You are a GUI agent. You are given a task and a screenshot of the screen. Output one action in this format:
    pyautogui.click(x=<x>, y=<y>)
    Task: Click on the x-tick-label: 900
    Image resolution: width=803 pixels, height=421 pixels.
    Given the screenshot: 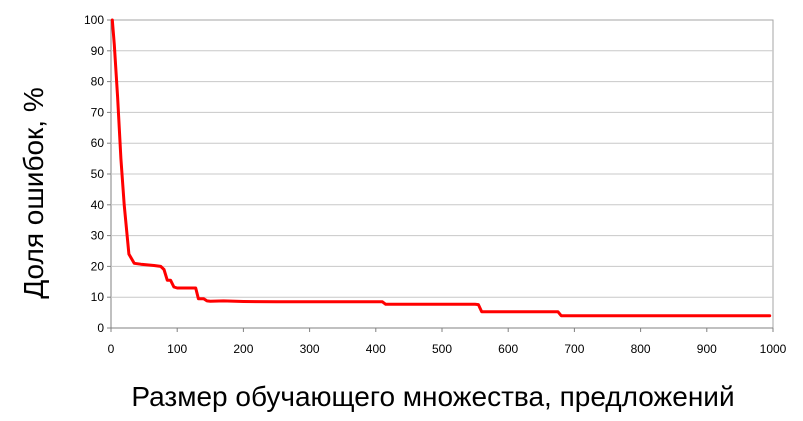 What is the action you would take?
    pyautogui.click(x=707, y=349)
    